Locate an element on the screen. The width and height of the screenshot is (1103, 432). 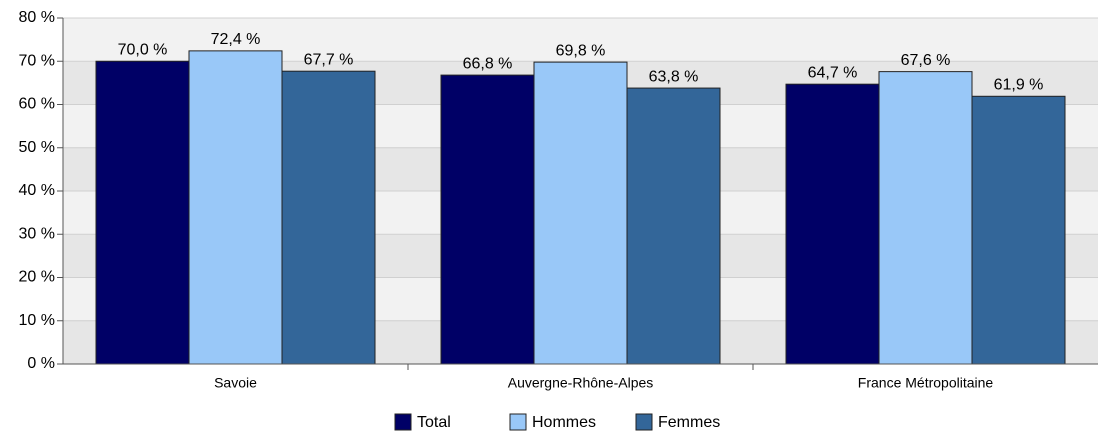
x-tick-label: Auvergne-Rhône-Alpes is located at coordinates (581, 383).